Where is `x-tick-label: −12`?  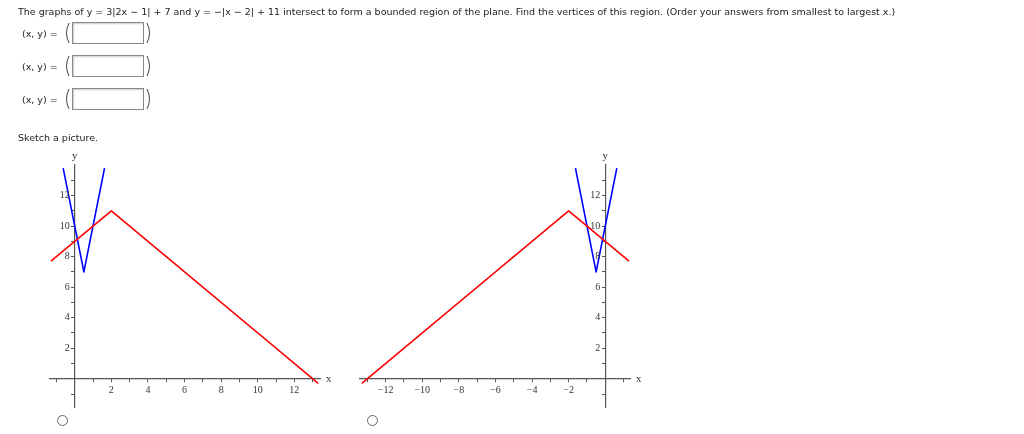 x-tick-label: −12 is located at coordinates (385, 390).